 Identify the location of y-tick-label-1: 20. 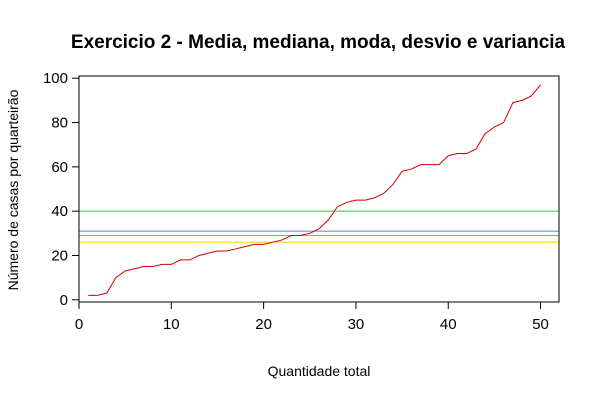
(59, 255).